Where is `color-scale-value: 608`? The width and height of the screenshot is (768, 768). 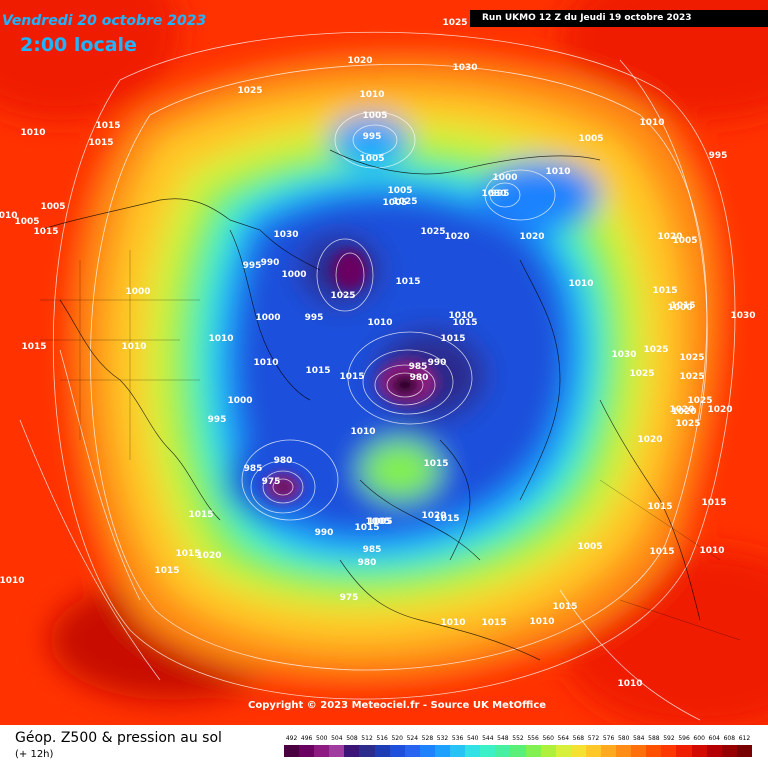 color-scale-value: 608 is located at coordinates (729, 738).